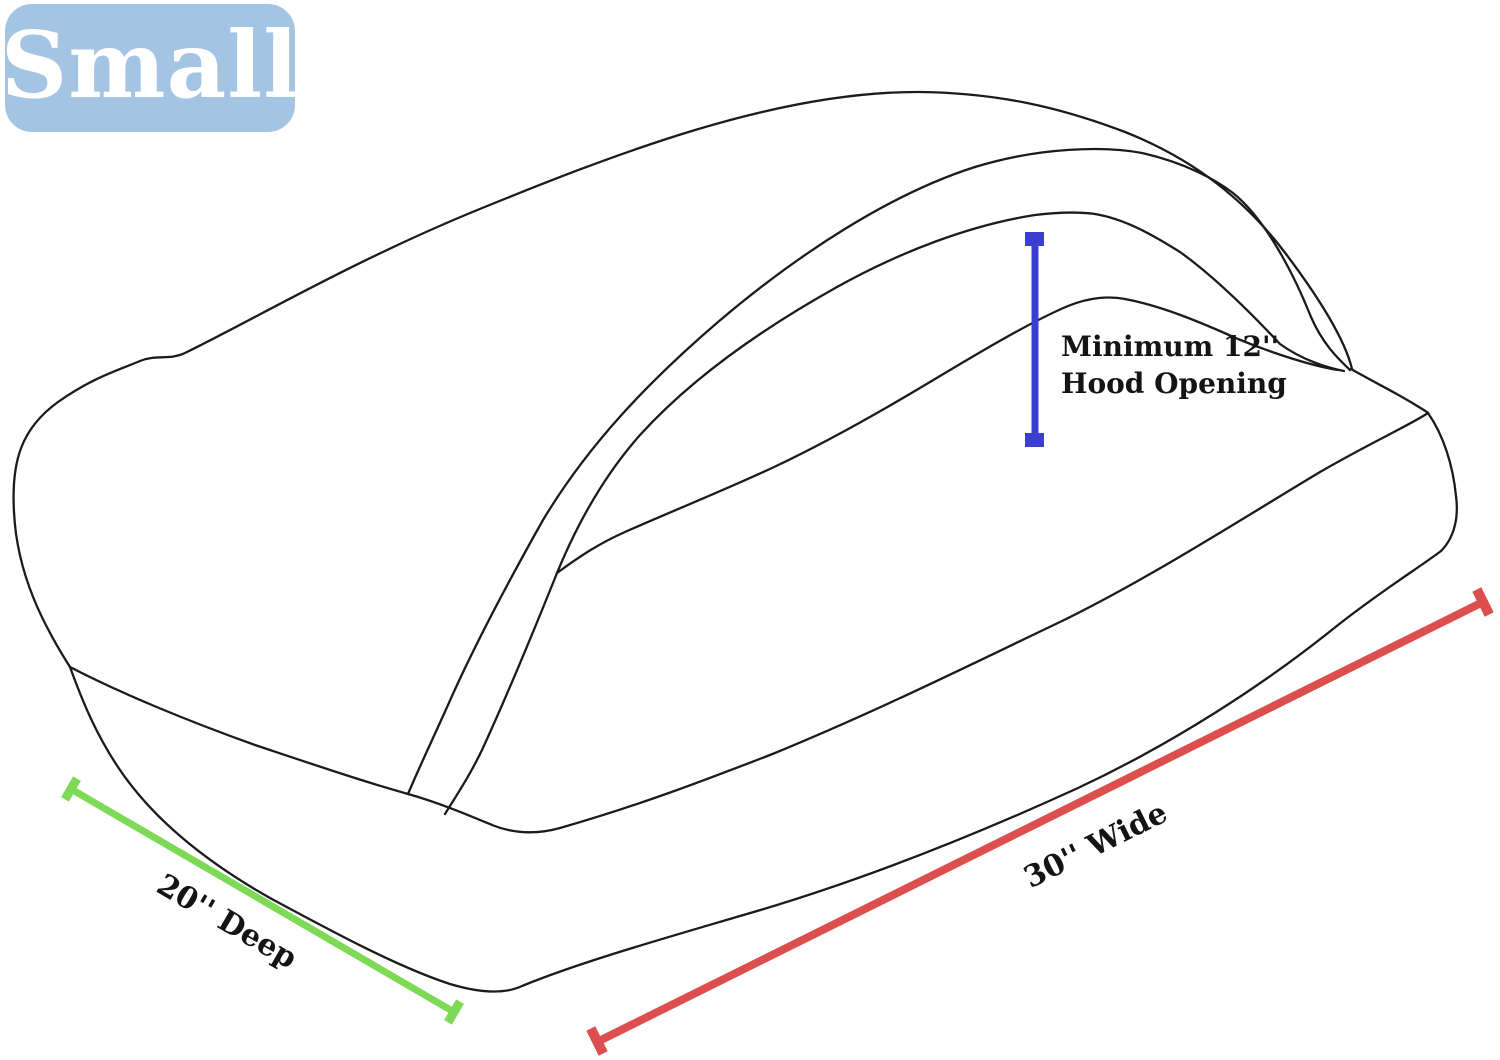 Image resolution: width=1500 pixels, height=1060 pixels. I want to click on depth-dimension-line, so click(262, 900).